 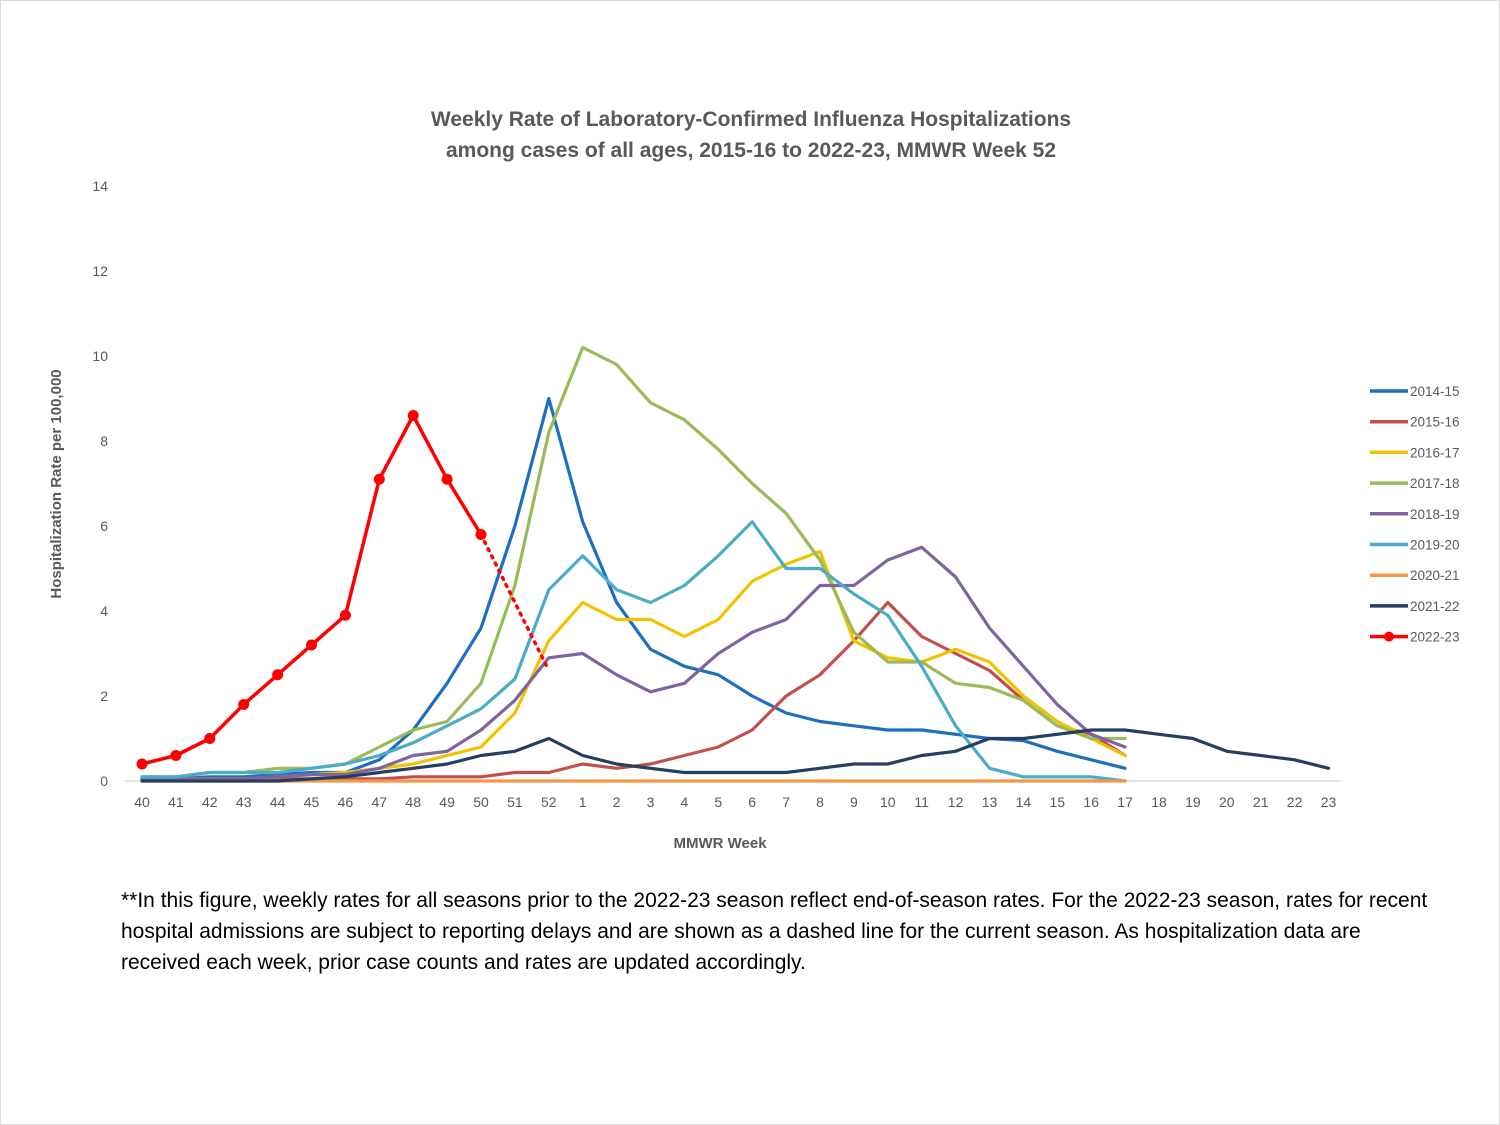 What do you see at coordinates (104, 696) in the screenshot?
I see `y-tick-2: 2` at bounding box center [104, 696].